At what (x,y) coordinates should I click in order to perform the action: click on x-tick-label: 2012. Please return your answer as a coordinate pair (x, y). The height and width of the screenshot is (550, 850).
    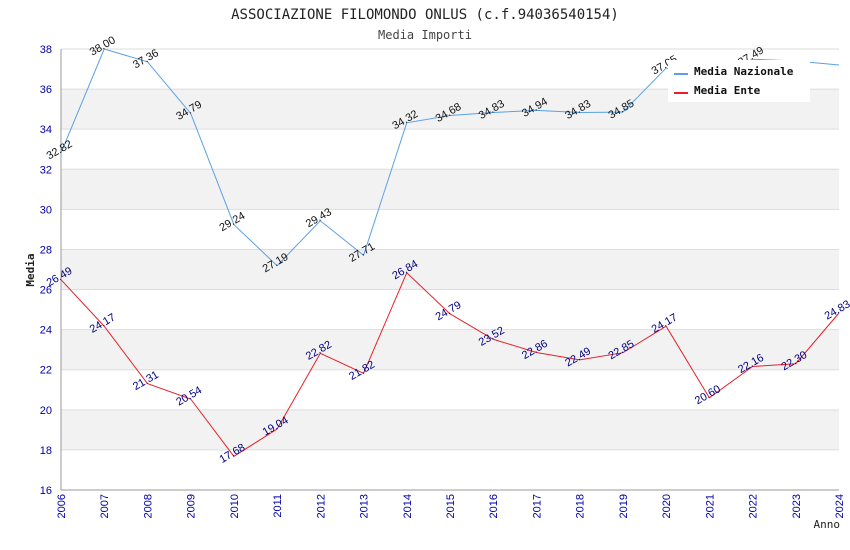
    Looking at the image, I should click on (321, 506).